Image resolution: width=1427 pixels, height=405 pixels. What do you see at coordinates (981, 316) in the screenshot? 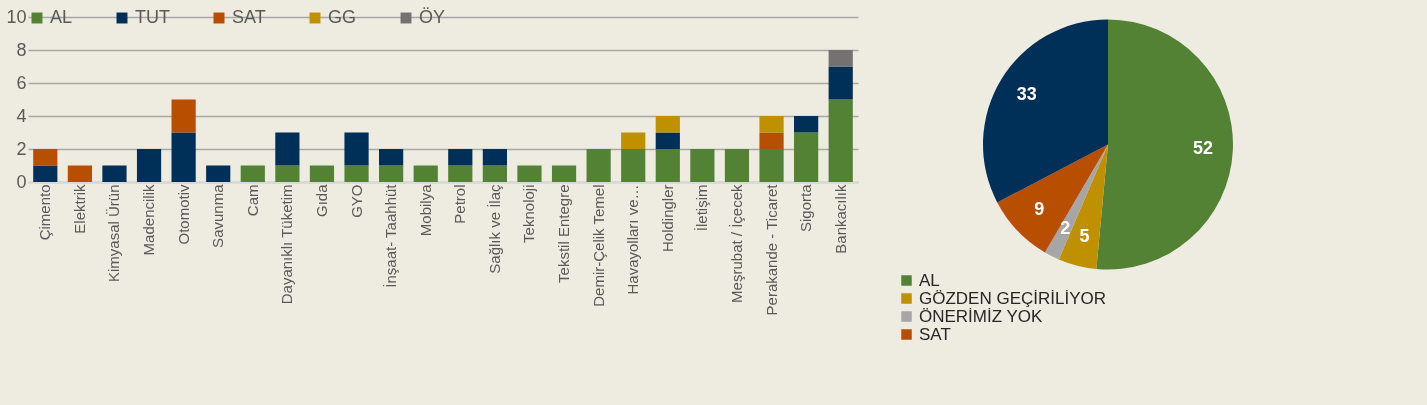
I see `legend-label: ÖNERİMİZ YOK` at bounding box center [981, 316].